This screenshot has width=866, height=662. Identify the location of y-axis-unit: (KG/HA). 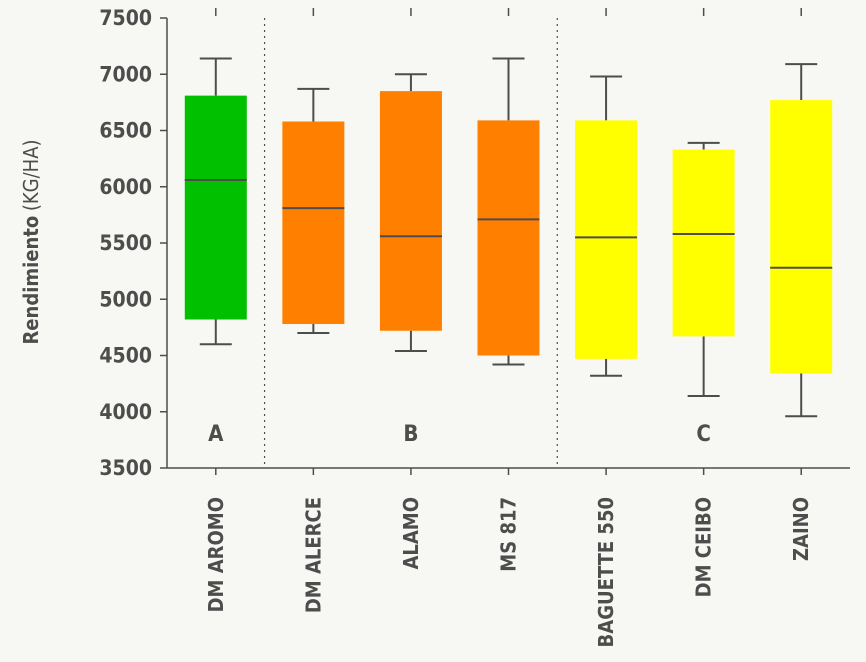
(31, 175).